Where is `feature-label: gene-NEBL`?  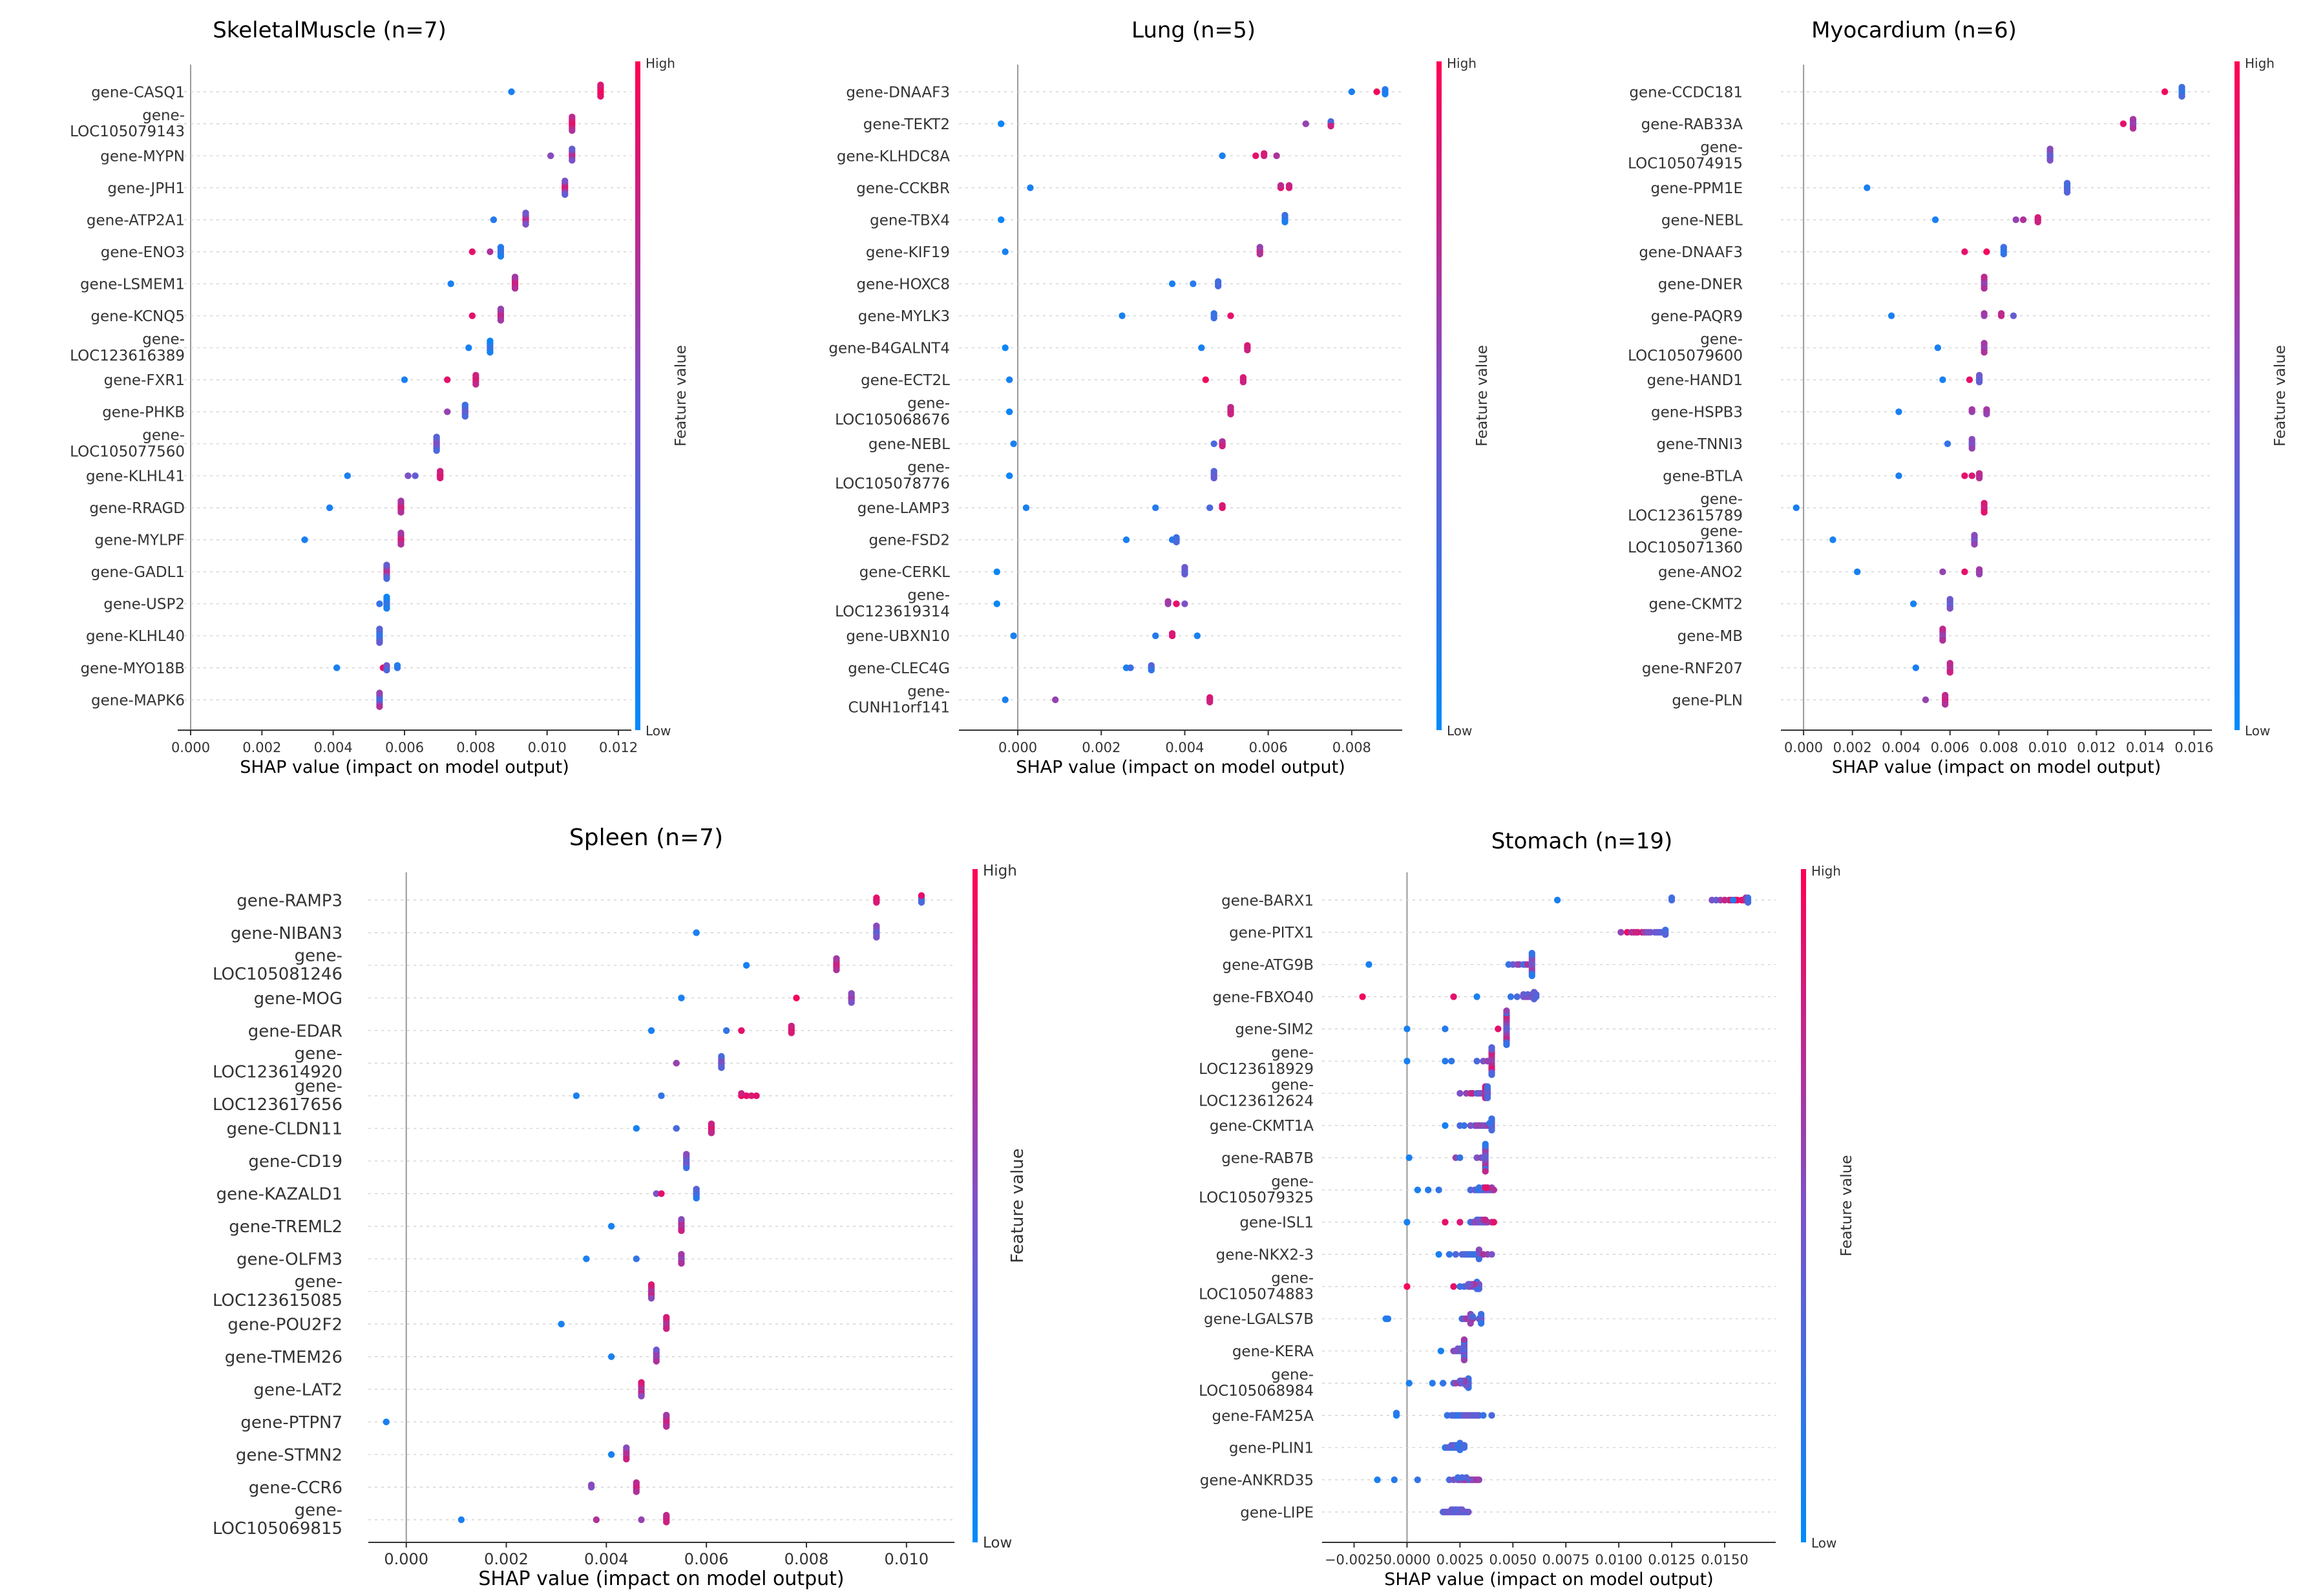 feature-label: gene-NEBL is located at coordinates (1702, 220).